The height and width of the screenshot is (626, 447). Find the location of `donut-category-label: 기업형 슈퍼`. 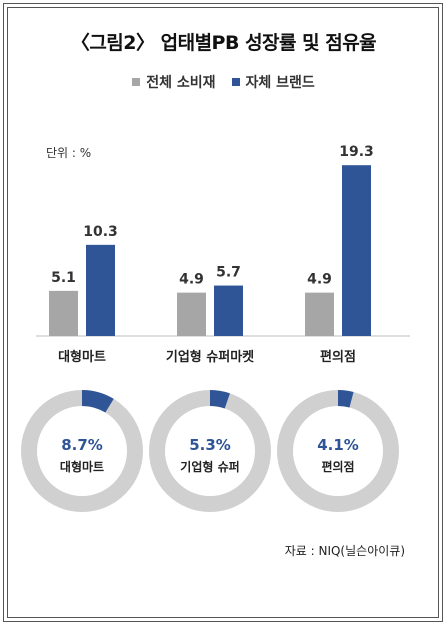

donut-category-label: 기업형 슈퍼 is located at coordinates (209, 466).